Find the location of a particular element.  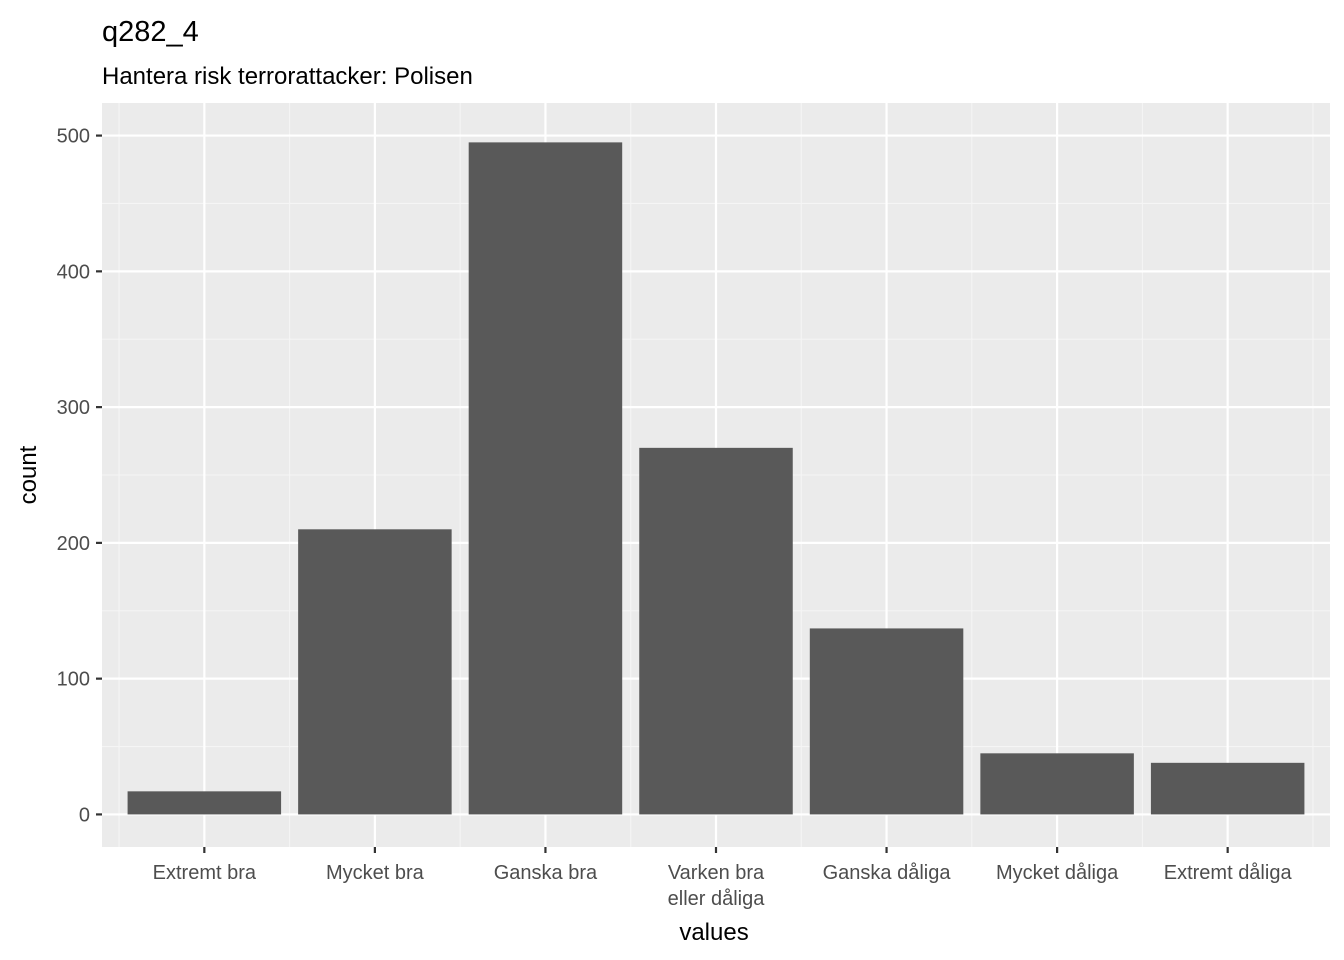

x-tick-label: Ganska bra is located at coordinates (546, 873).